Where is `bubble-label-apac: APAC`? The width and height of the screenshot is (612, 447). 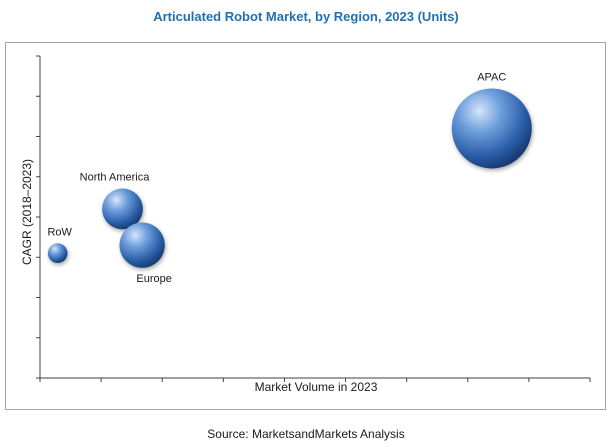 bubble-label-apac: APAC is located at coordinates (491, 77).